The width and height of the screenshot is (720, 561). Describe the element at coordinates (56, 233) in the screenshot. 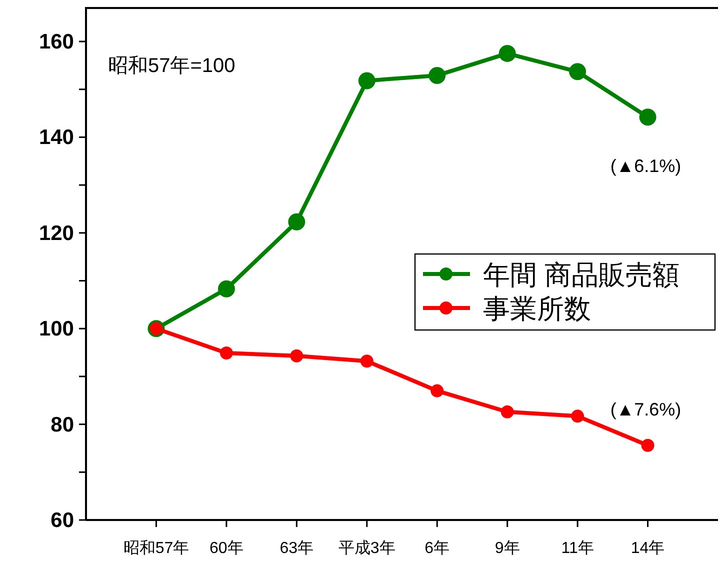

I see `y-tick-label: 120` at that location.